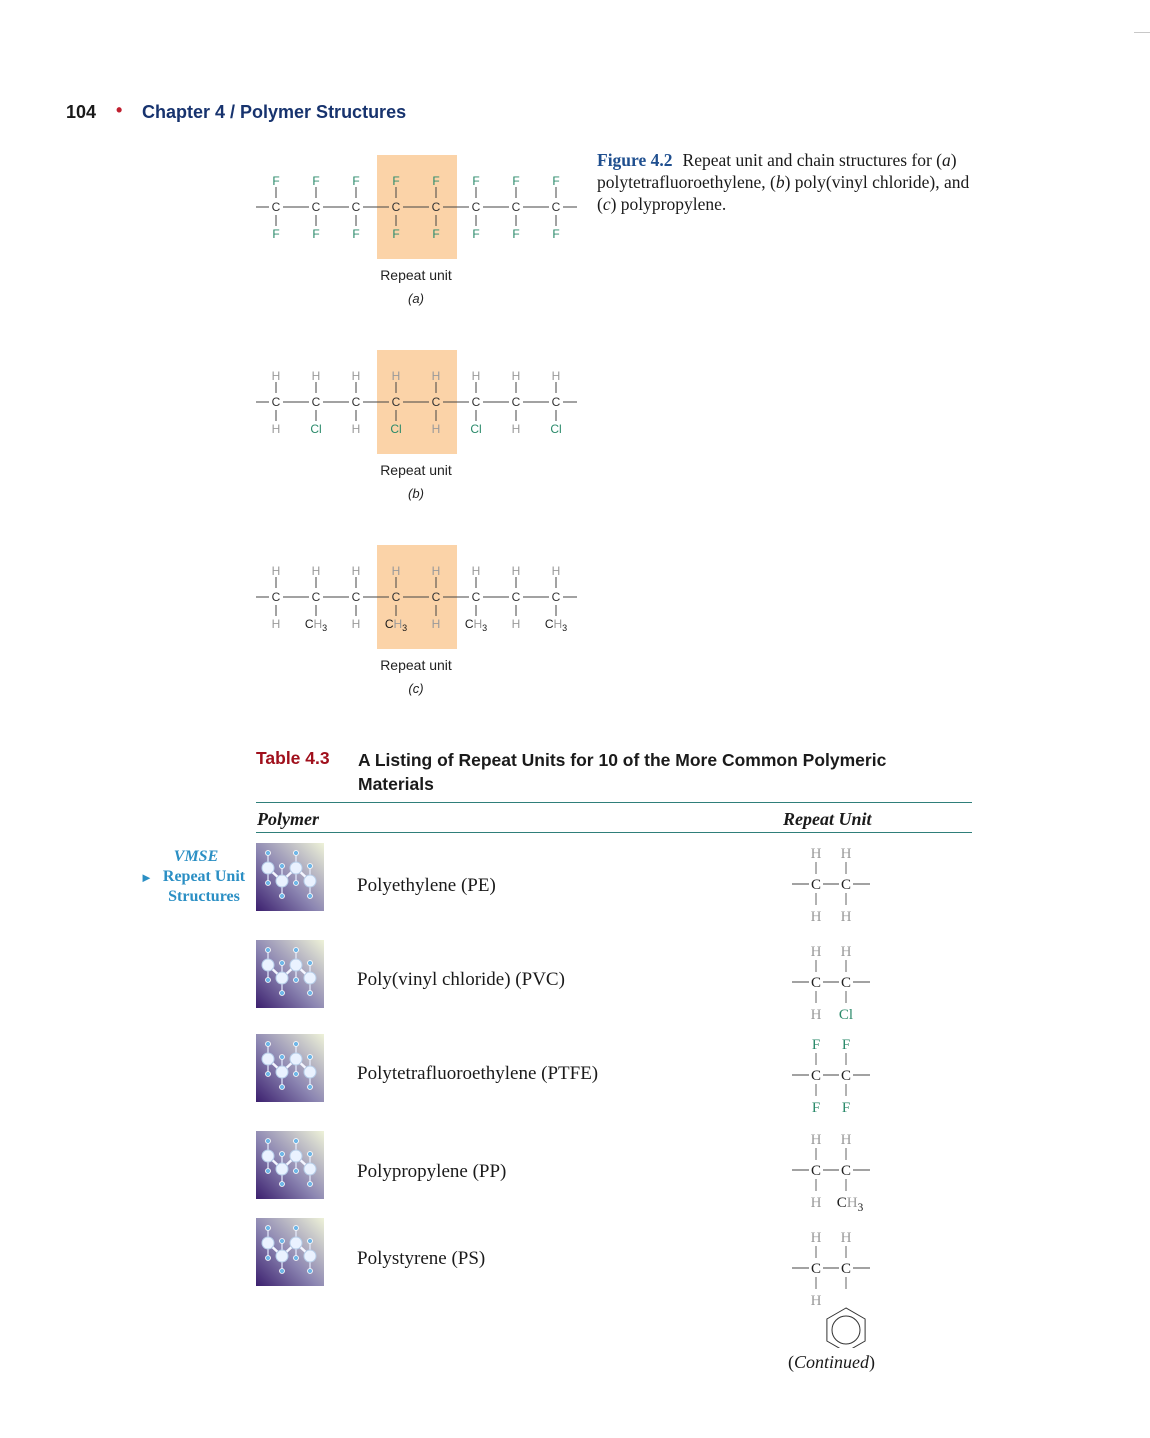 Image resolution: width=1150 pixels, height=1438 pixels. What do you see at coordinates (421, 1259) in the screenshot?
I see `polymer-name-ps: Polystyrene (PS)` at bounding box center [421, 1259].